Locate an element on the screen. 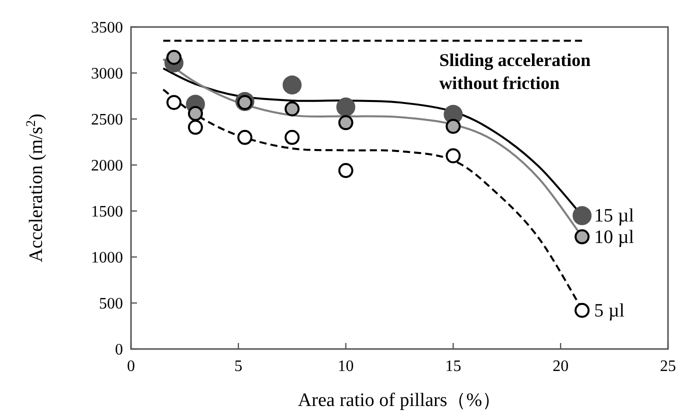 Image resolution: width=677 pixels, height=417 pixels. x-tick-label: 0 is located at coordinates (131, 366).